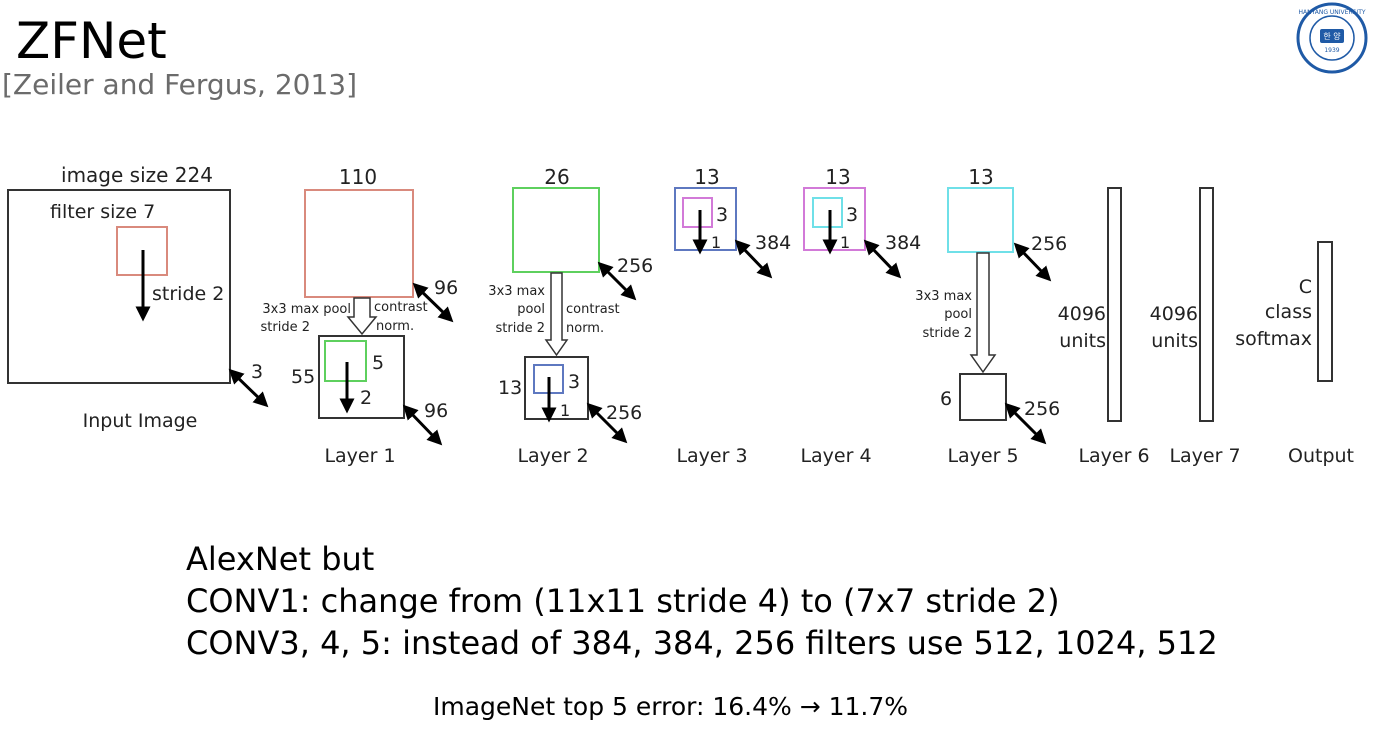 This screenshot has height=740, width=1377. I want to click on layer5-pooled-map, so click(983, 397).